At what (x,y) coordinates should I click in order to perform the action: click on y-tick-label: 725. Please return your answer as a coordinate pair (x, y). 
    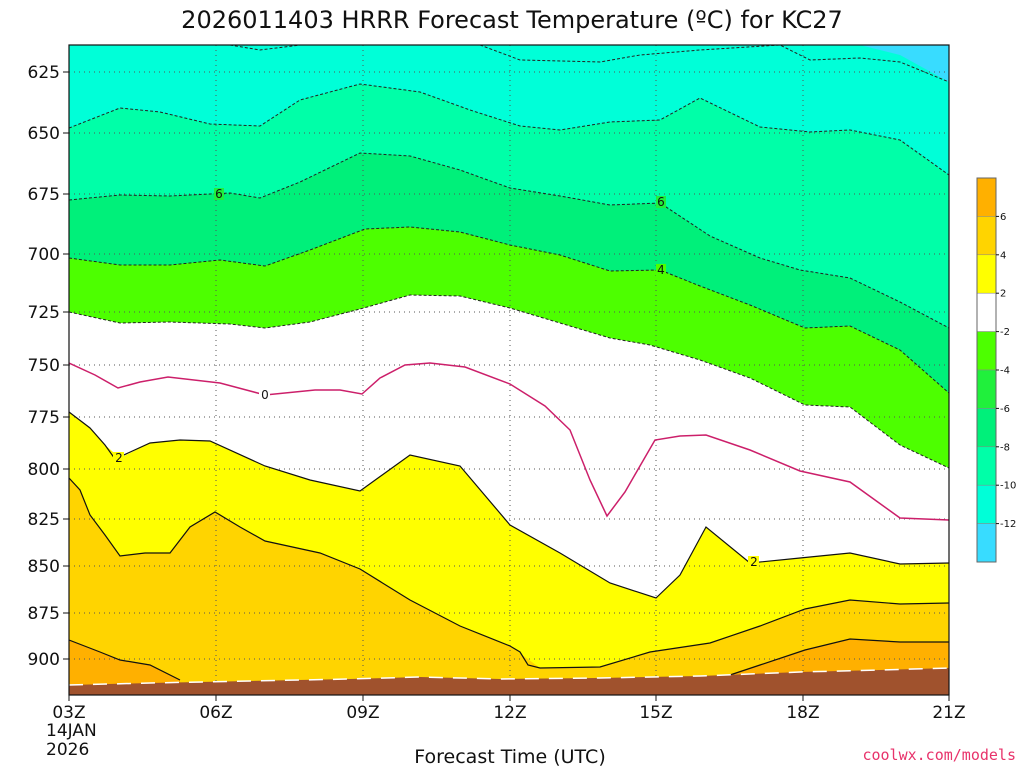
    Looking at the image, I should click on (44, 313).